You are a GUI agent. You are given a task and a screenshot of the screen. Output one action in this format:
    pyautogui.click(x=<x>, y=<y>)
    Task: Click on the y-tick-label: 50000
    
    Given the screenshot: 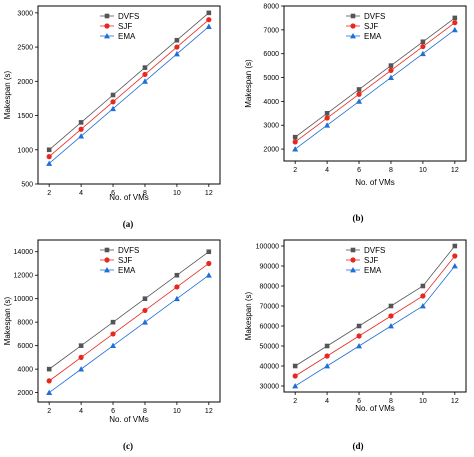 What is the action you would take?
    pyautogui.click(x=270, y=347)
    